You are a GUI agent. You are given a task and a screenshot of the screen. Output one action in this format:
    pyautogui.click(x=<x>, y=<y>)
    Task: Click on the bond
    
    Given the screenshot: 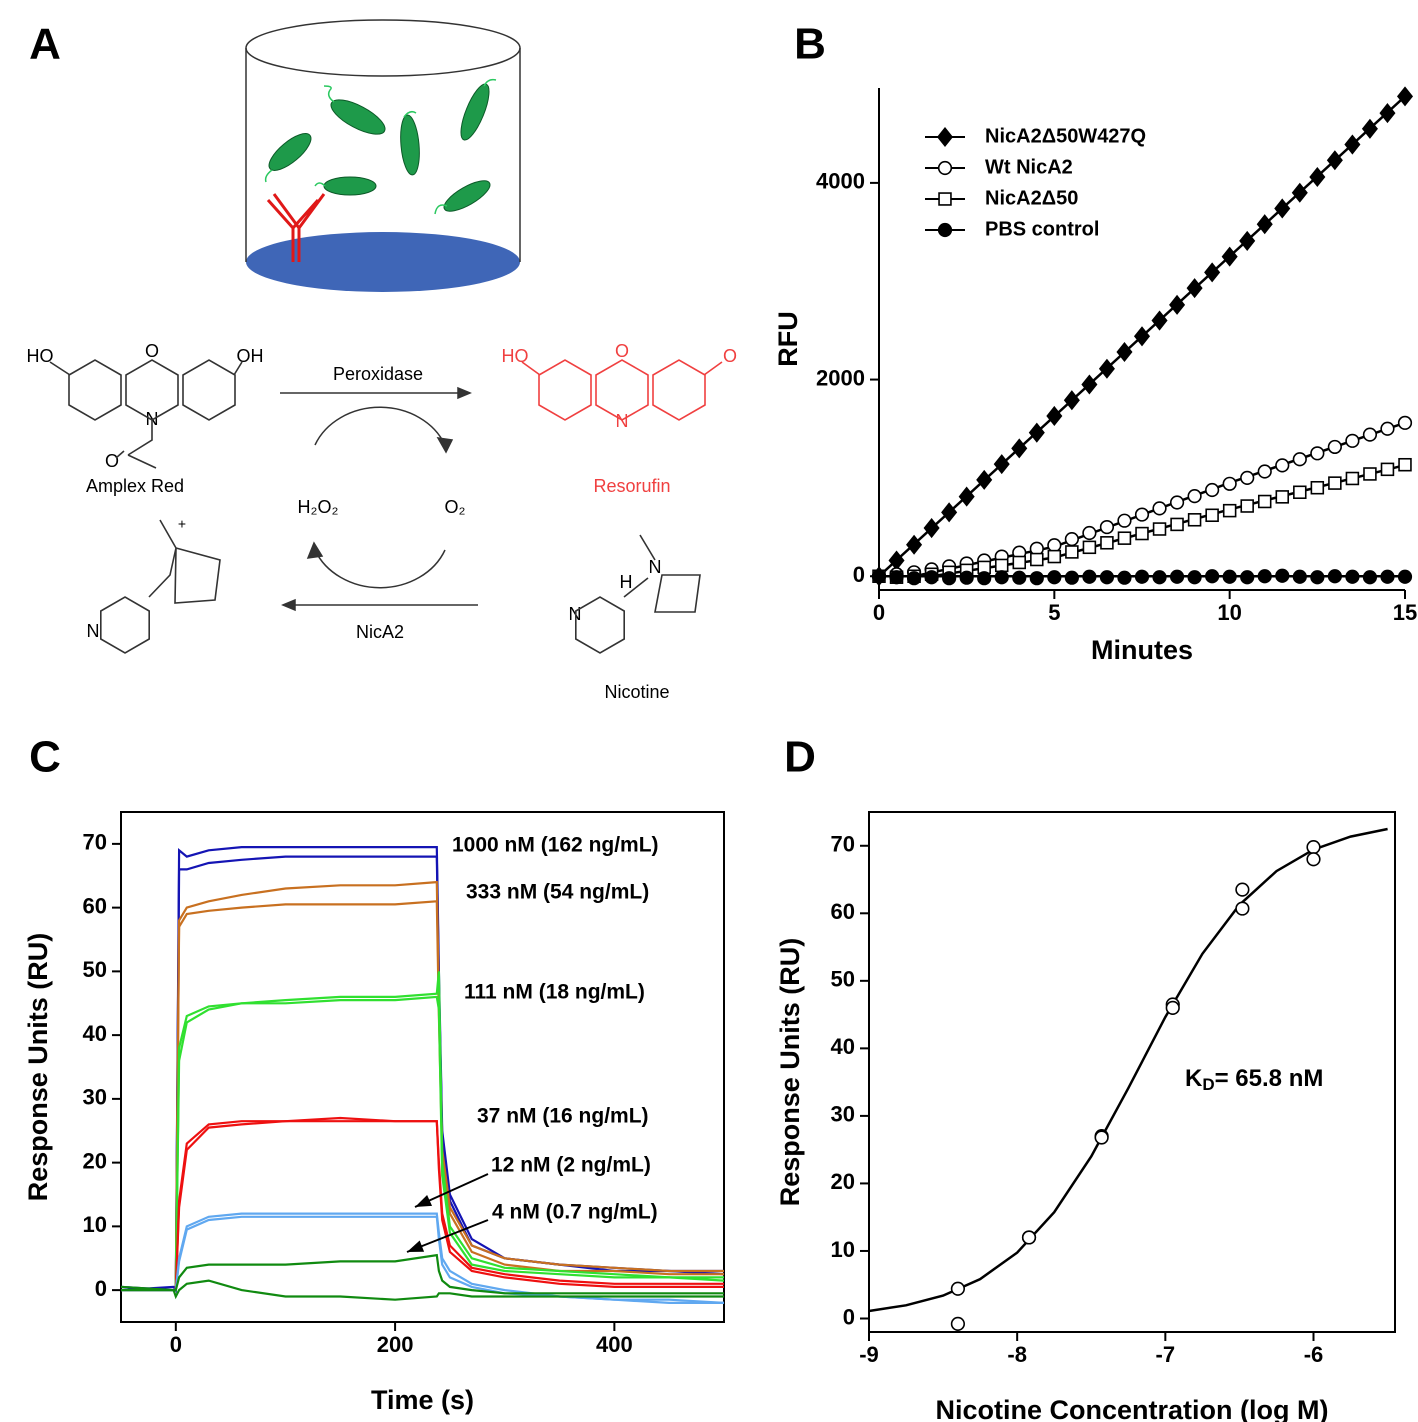 What is the action you would take?
    pyautogui.click(x=146, y=368)
    